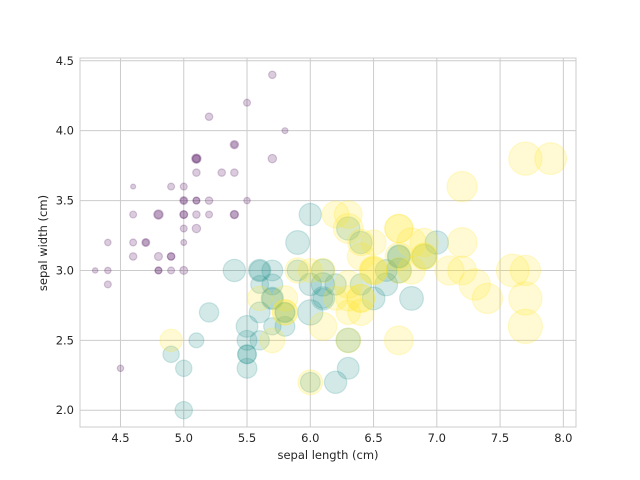 The width and height of the screenshot is (640, 480). I want to click on x-tick-labels: 4.5 5.0 5.5 6.0 6.5 7.0 7.5 8.0, so click(341, 438).